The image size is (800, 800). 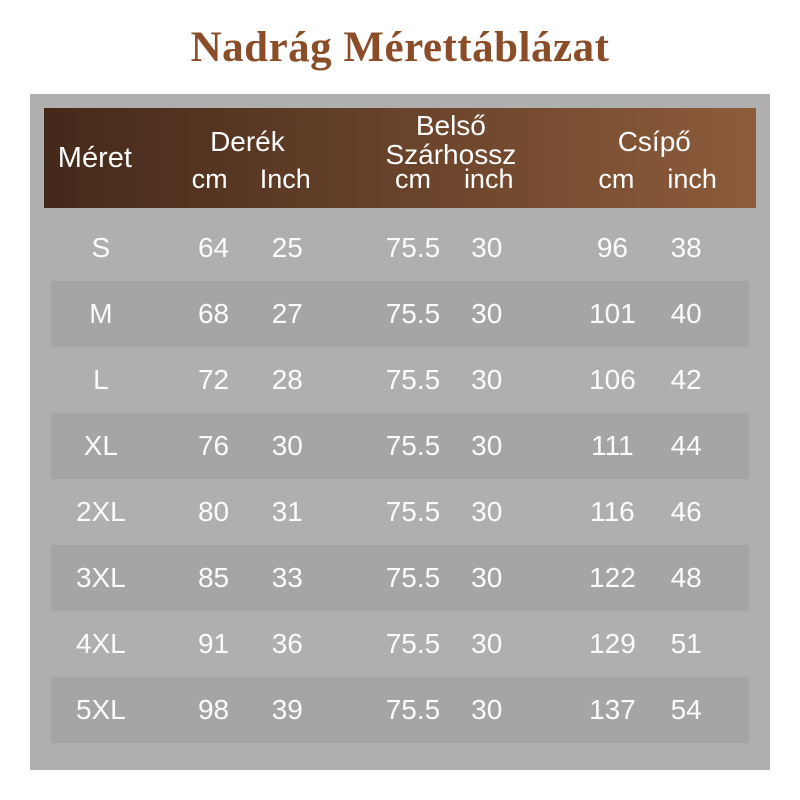 I want to click on table-row: L 72 28 75.5 30 106 42, so click(x=400, y=380).